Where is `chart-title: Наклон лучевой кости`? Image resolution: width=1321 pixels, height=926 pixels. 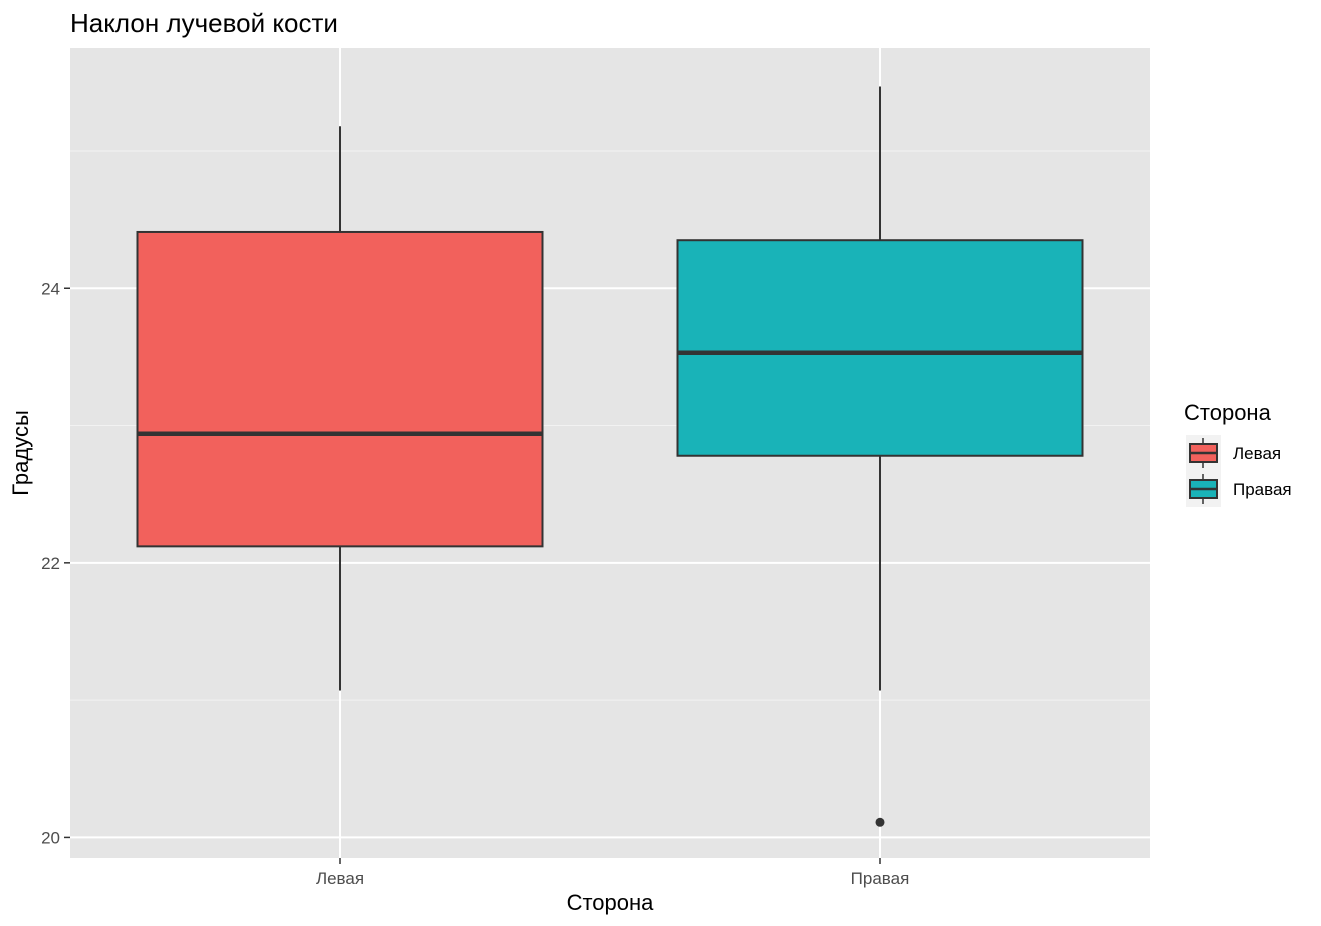
chart-title: Наклон лучевой кости is located at coordinates (204, 23).